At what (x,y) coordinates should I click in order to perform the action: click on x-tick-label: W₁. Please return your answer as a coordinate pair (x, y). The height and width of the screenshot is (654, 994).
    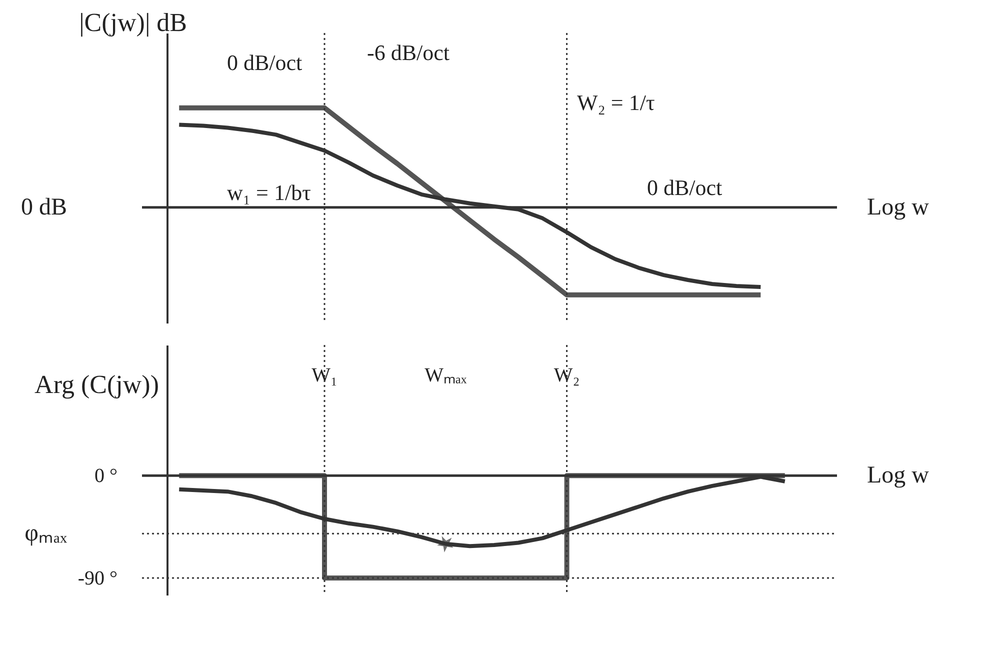
    Looking at the image, I should click on (325, 375).